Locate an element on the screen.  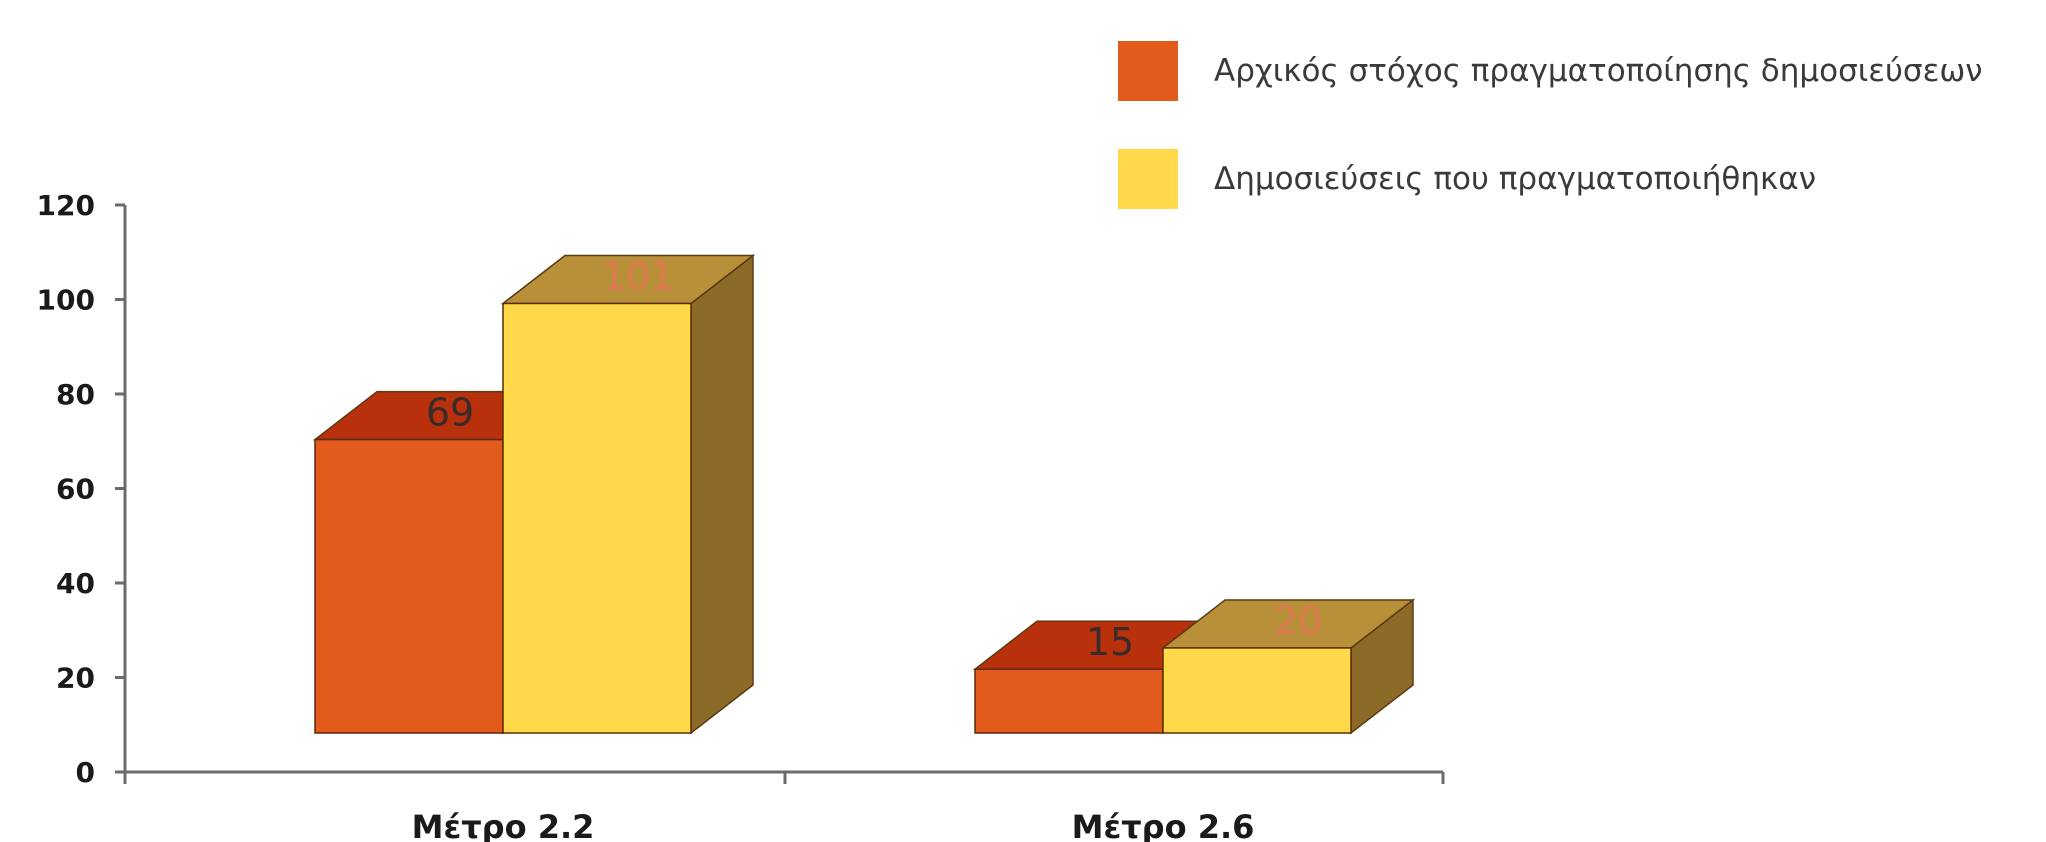
y-axis: 0 20 40 60 80 100 120 is located at coordinates (82, 489).